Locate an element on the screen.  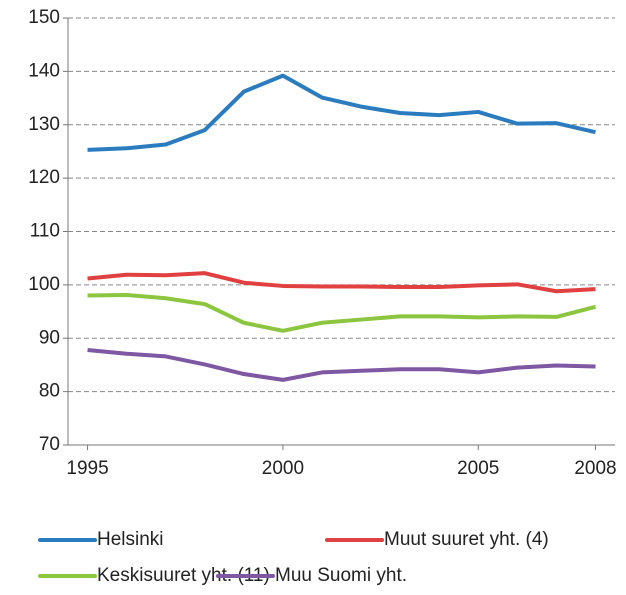
x-tick-label: 2005 is located at coordinates (478, 468).